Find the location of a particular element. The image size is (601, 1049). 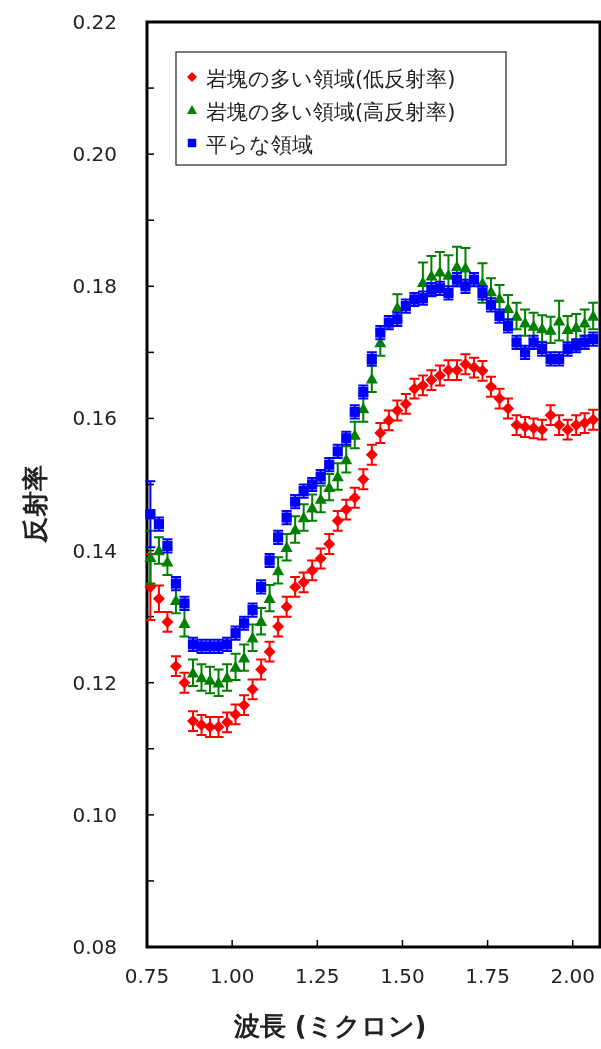

y-tick-label: 0.10 is located at coordinates (94, 814).